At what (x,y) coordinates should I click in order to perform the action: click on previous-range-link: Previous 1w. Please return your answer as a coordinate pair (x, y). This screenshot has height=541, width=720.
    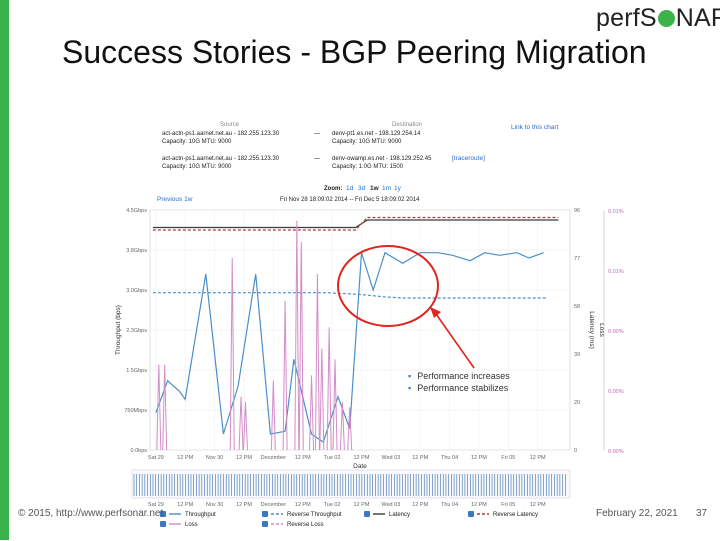
    Looking at the image, I should click on (175, 199).